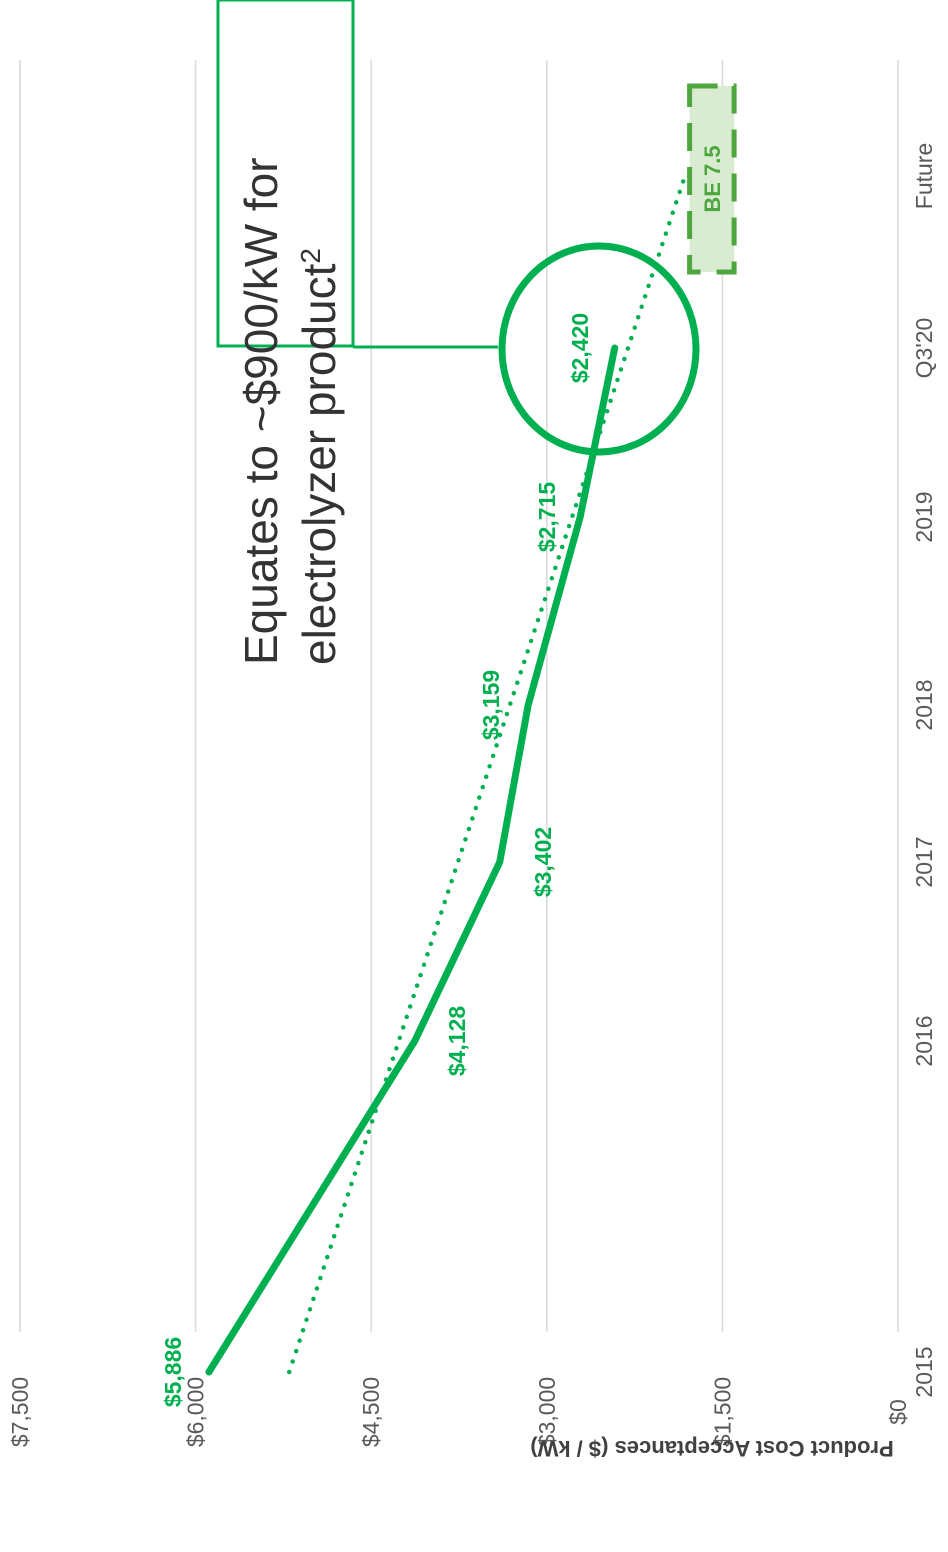 This screenshot has width=948, height=1552. Describe the element at coordinates (580, 348) in the screenshot. I see `data-label: $2,420` at that location.